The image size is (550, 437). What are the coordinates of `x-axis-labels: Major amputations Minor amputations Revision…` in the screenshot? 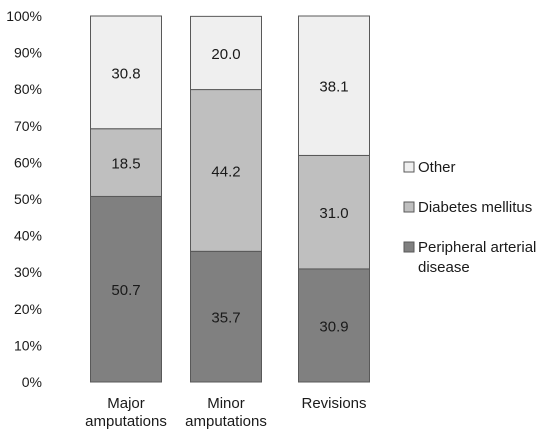 It's located at (225, 412).